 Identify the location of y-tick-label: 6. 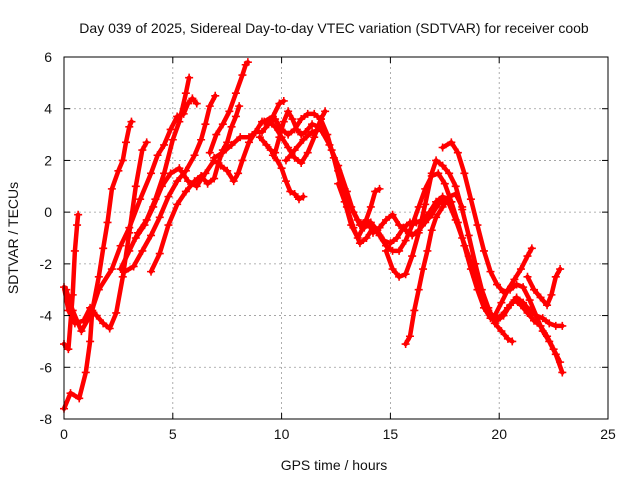
(48, 57).